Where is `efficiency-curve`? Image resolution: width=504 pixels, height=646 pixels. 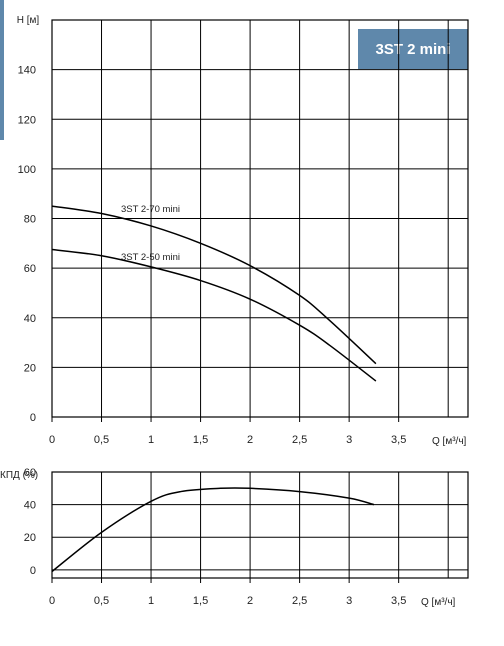 efficiency-curve is located at coordinates (213, 530).